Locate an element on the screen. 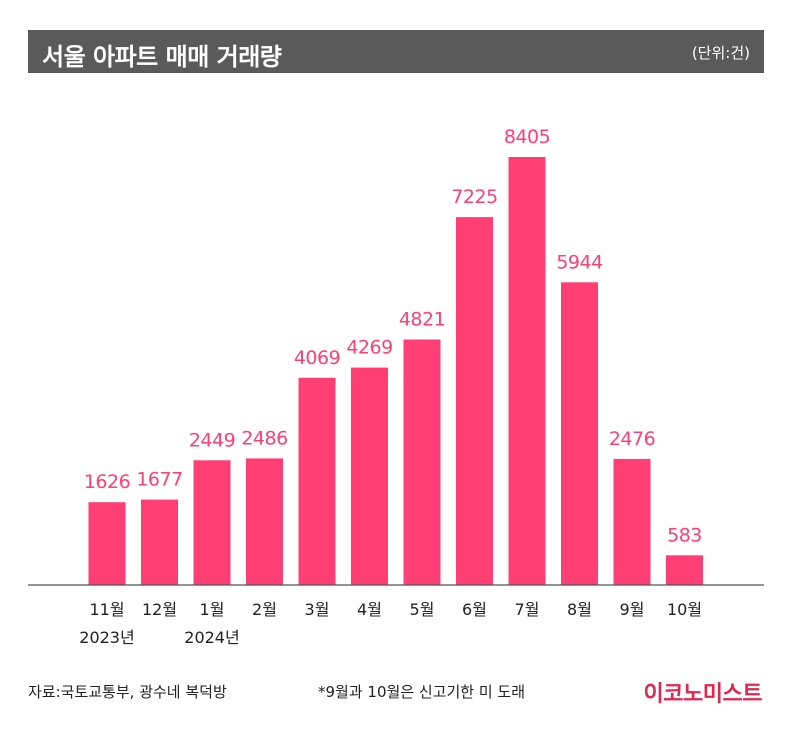  x-tick-label: 9월 is located at coordinates (632, 609).